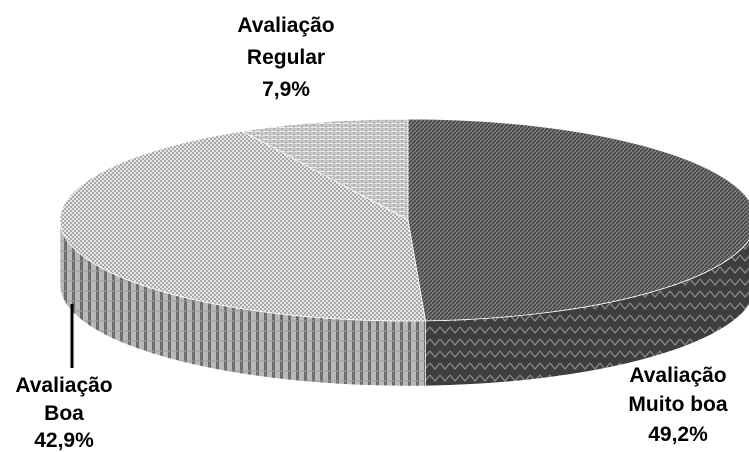 This screenshot has height=452, width=749. Describe the element at coordinates (678, 434) in the screenshot. I see `label-muito-boa-pct: 49,2%` at that location.